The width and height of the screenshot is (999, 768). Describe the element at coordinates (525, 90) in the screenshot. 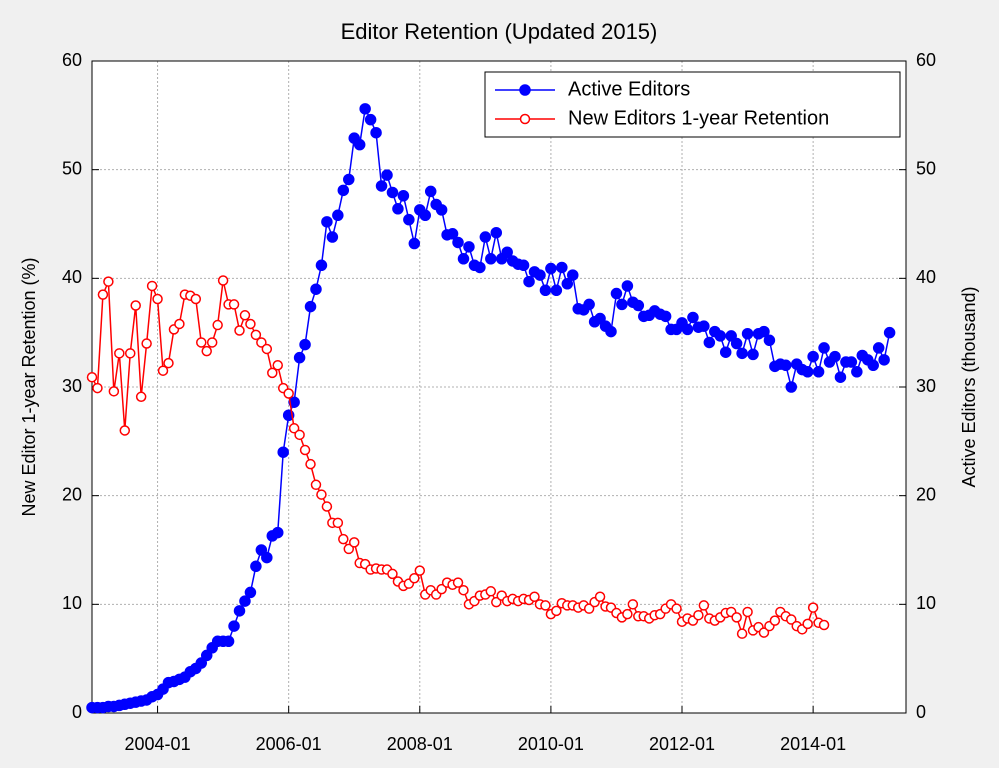

I see `legend-marker` at that location.